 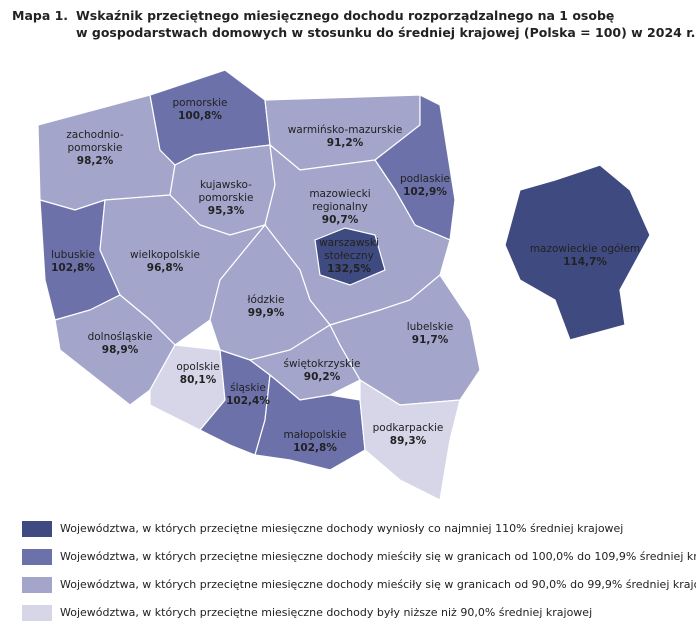 What do you see at coordinates (349, 243) in the screenshot?
I see `region-name: warszawski` at bounding box center [349, 243].